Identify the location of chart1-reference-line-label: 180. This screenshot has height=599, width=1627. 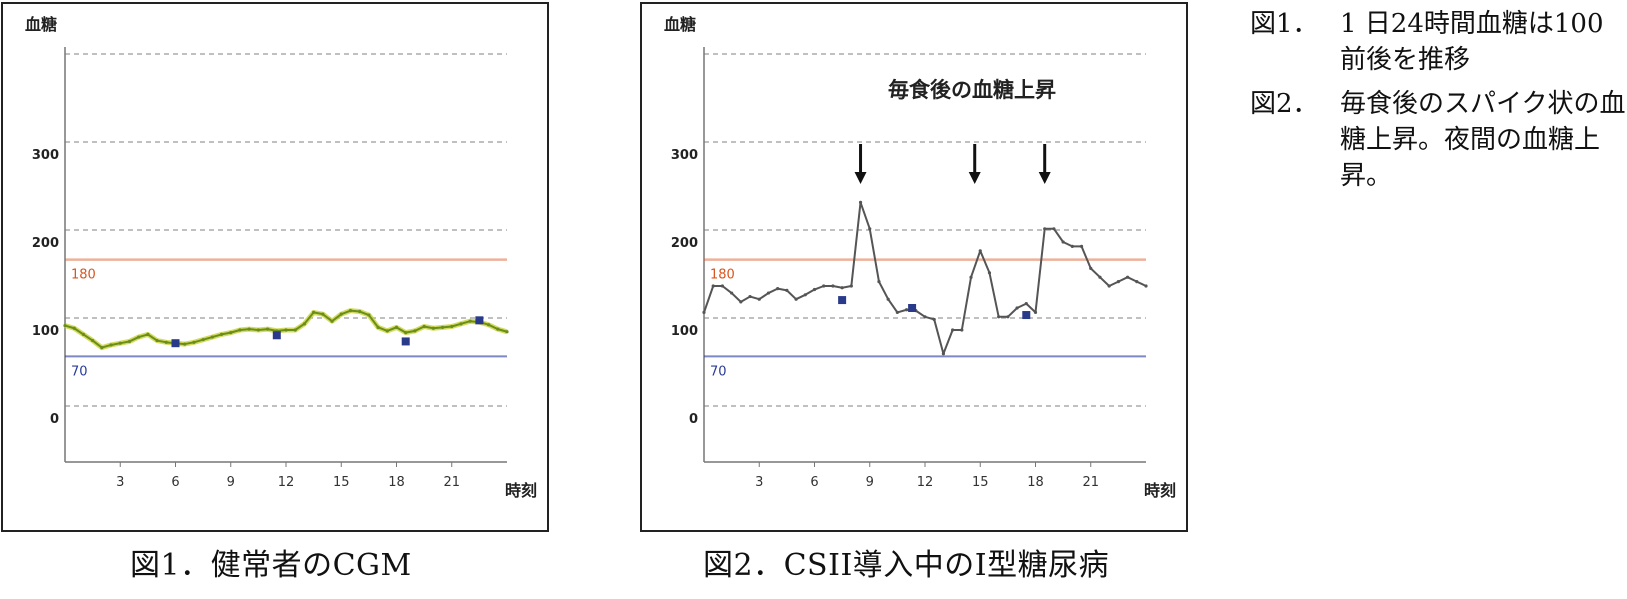
(83, 275).